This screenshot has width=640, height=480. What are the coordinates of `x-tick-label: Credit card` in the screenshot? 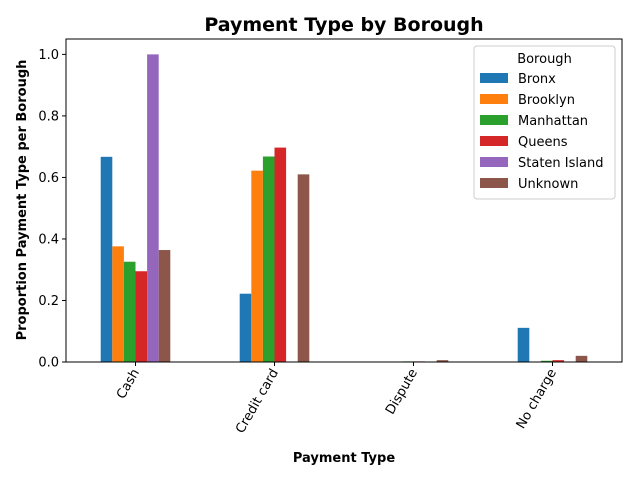 It's located at (257, 402).